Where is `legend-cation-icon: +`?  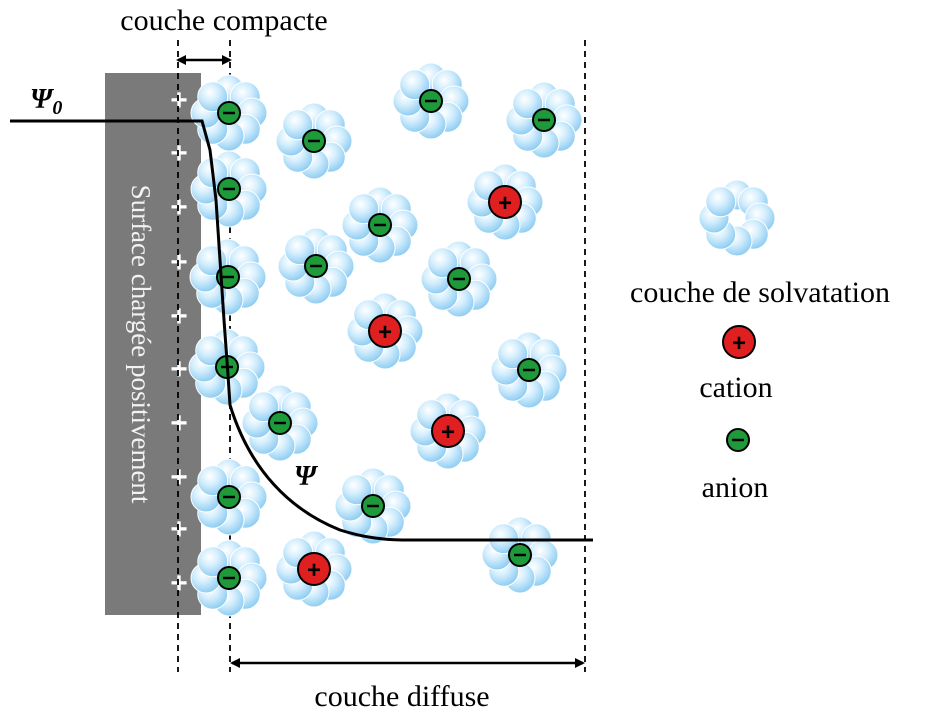
legend-cation-icon: + is located at coordinates (739, 342).